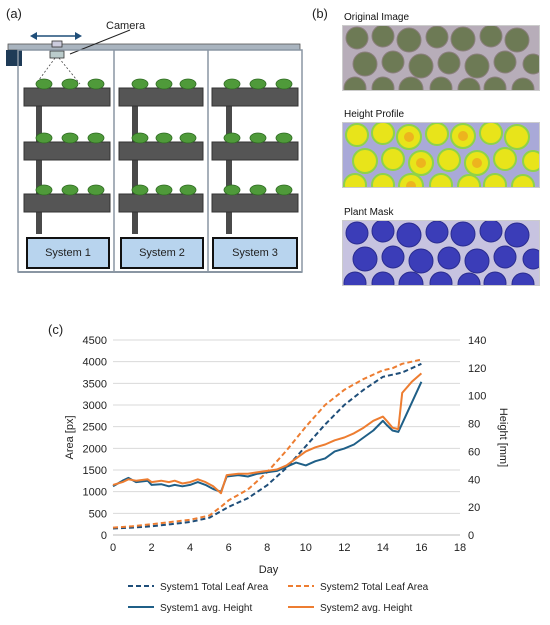  What do you see at coordinates (162, 253) in the screenshot?
I see `system-2-box: System 2` at bounding box center [162, 253].